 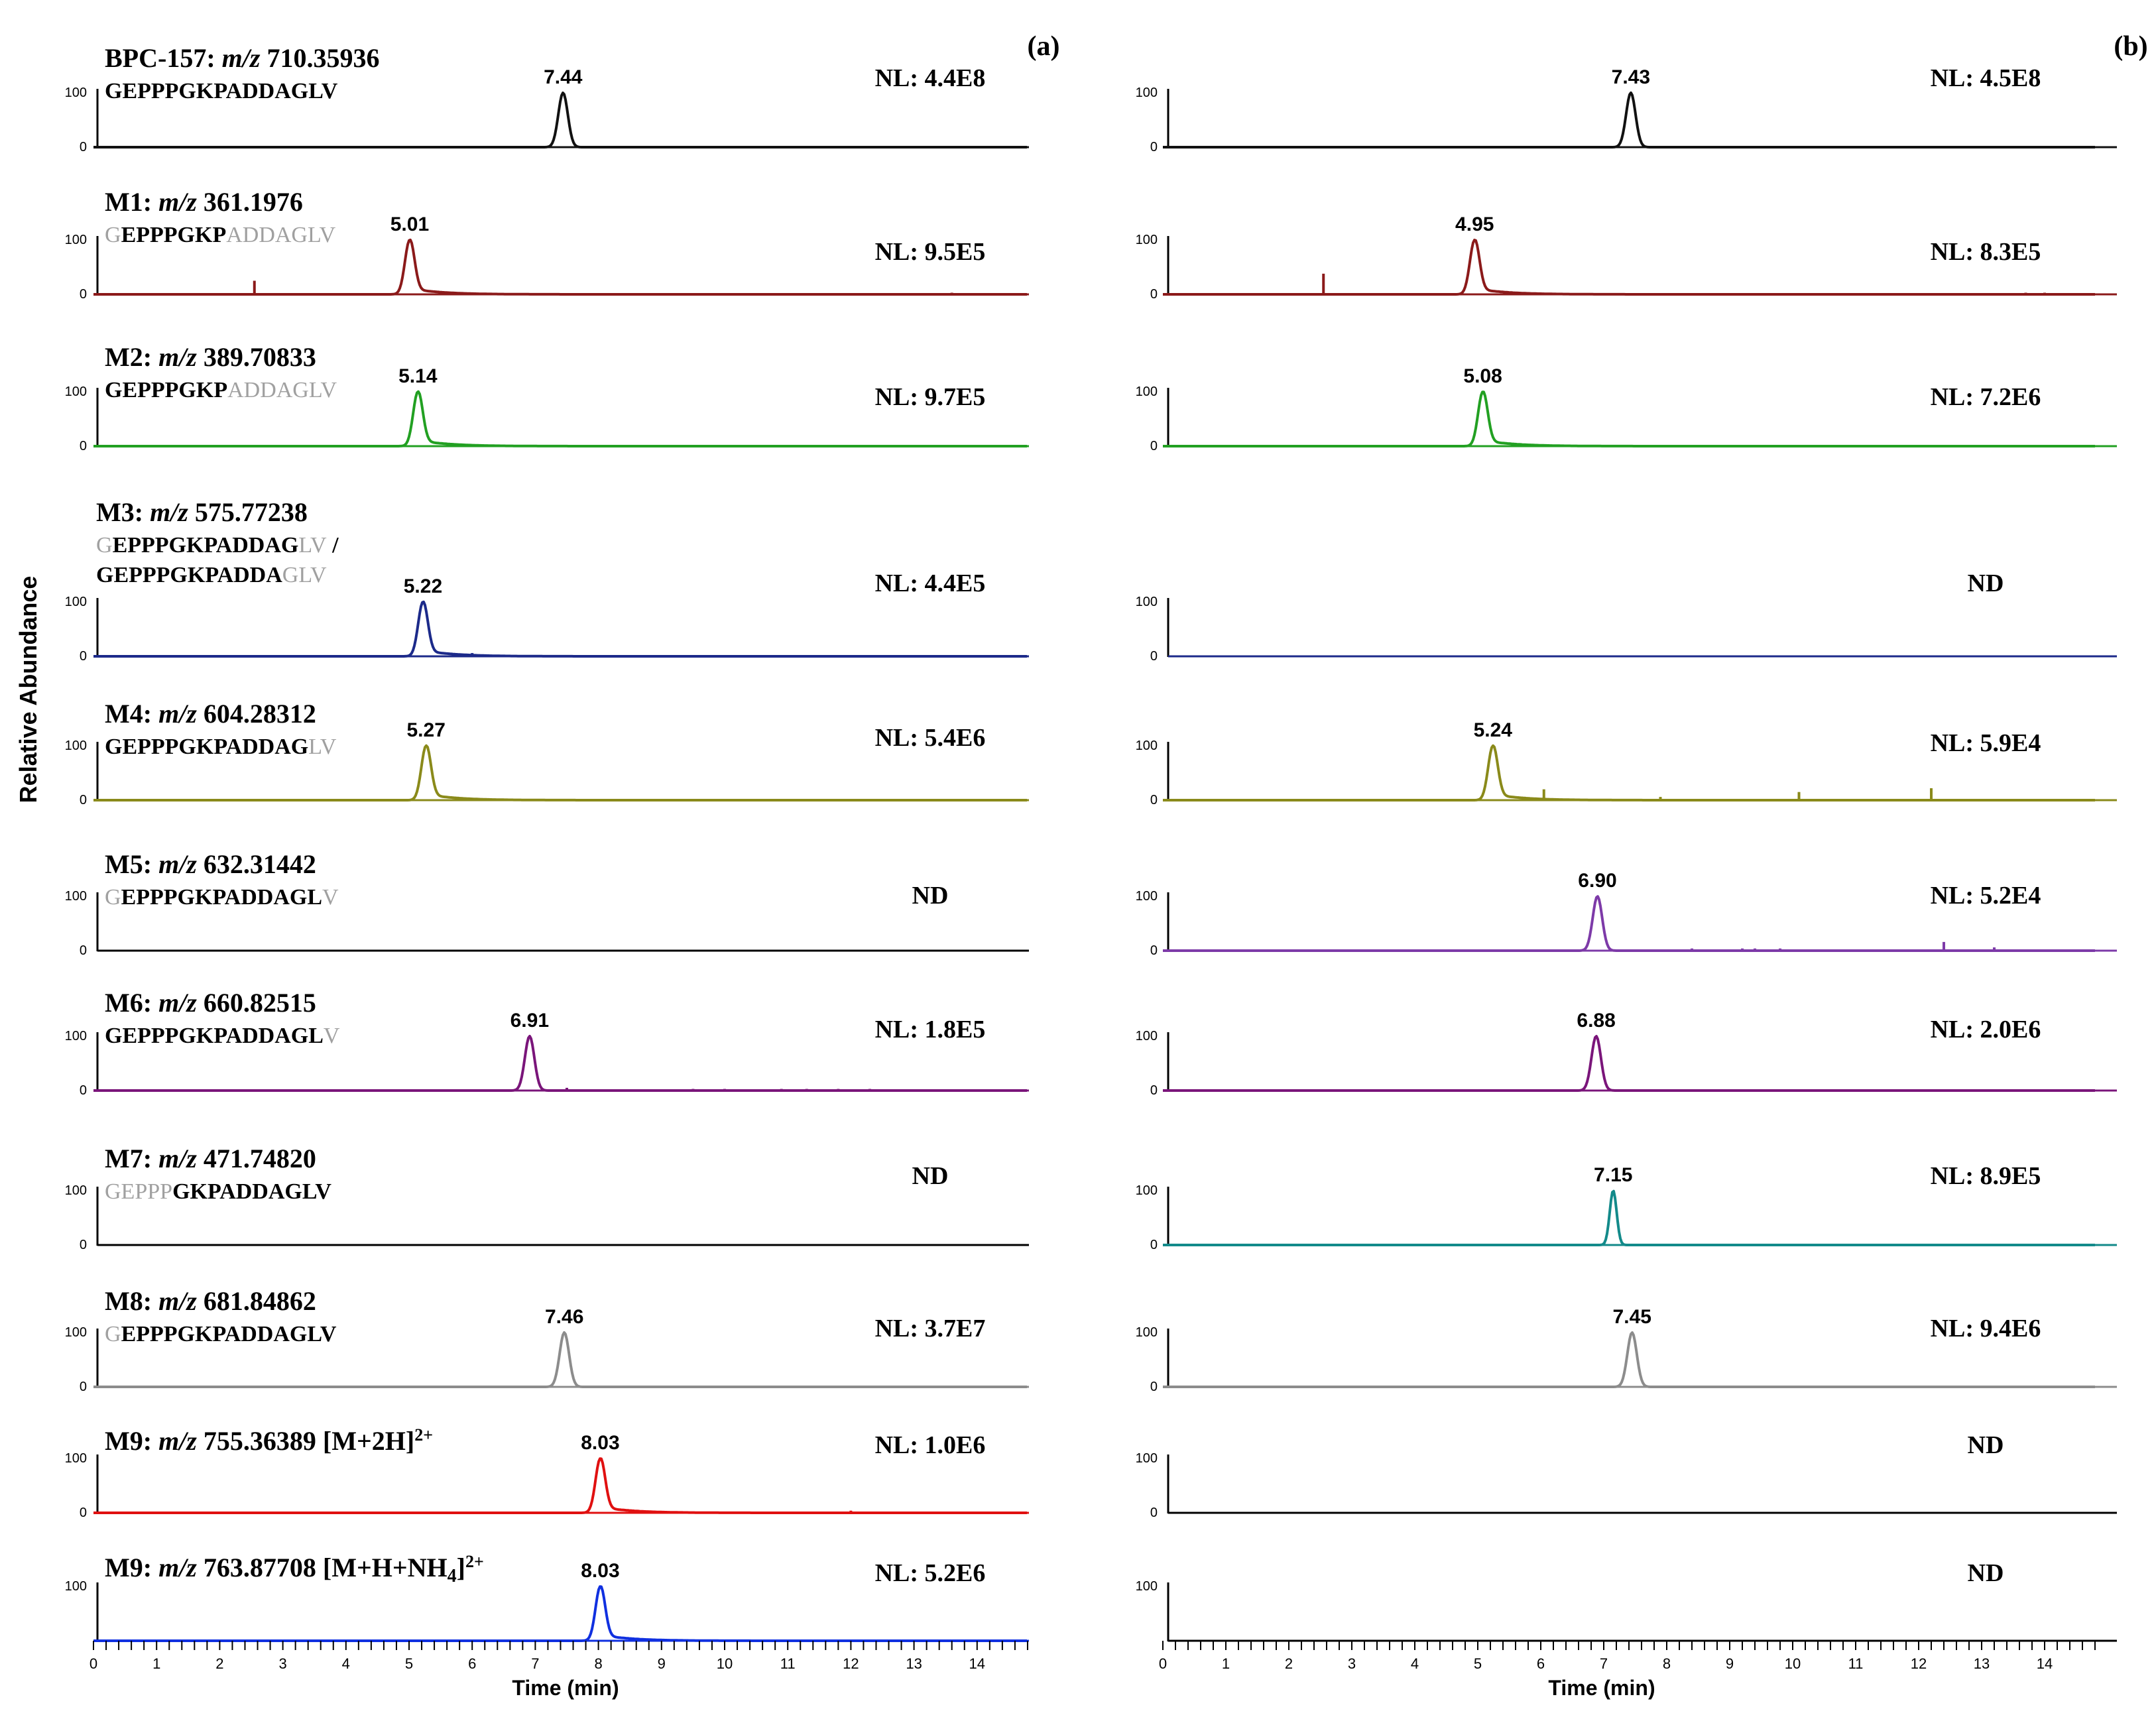 I want to click on cleaved-residues: LV, so click(x=312, y=545).